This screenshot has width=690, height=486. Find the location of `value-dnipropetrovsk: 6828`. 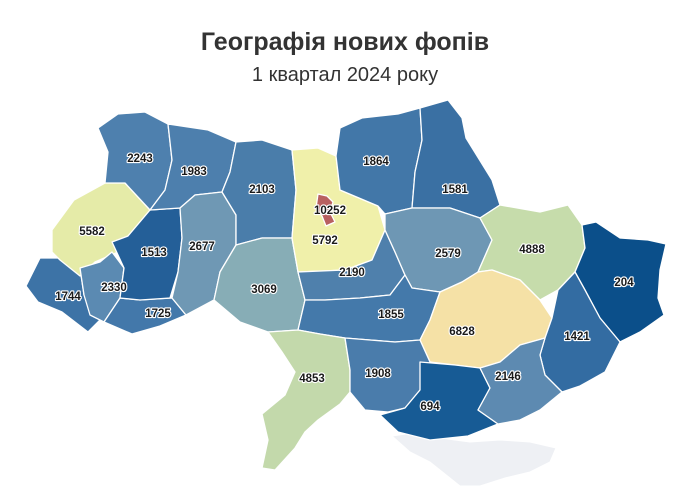

value-dnipropetrovsk: 6828 is located at coordinates (462, 332).